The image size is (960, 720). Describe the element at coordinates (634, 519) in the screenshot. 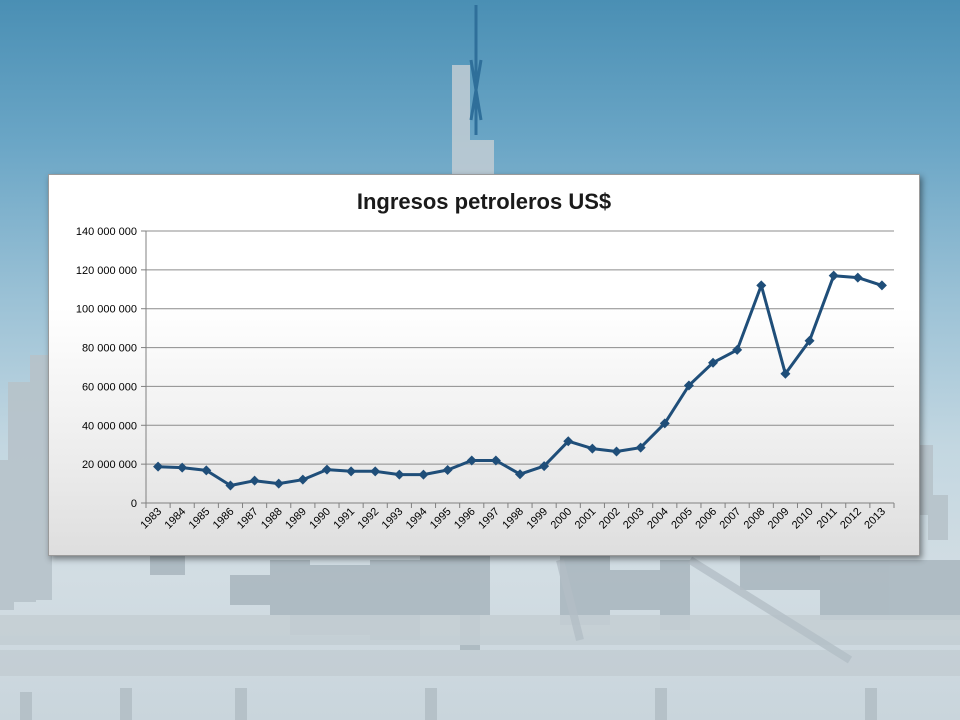

I see `x-tick-label: 2003` at that location.